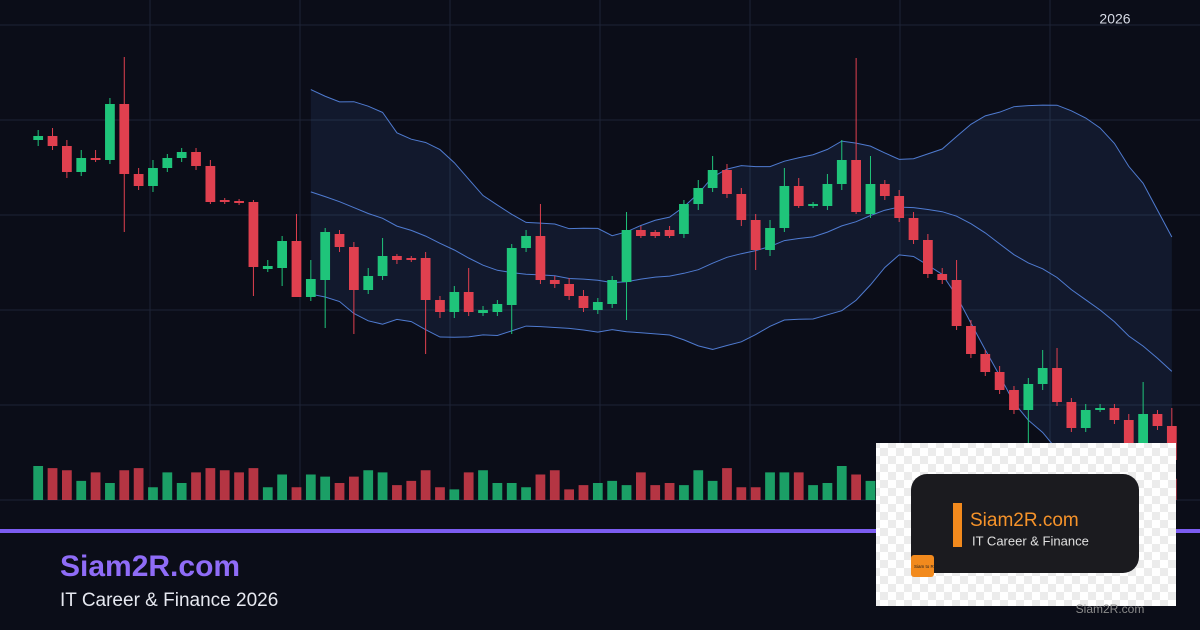 The width and height of the screenshot is (1200, 630). I want to click on logo-panel, so click(1025, 523).